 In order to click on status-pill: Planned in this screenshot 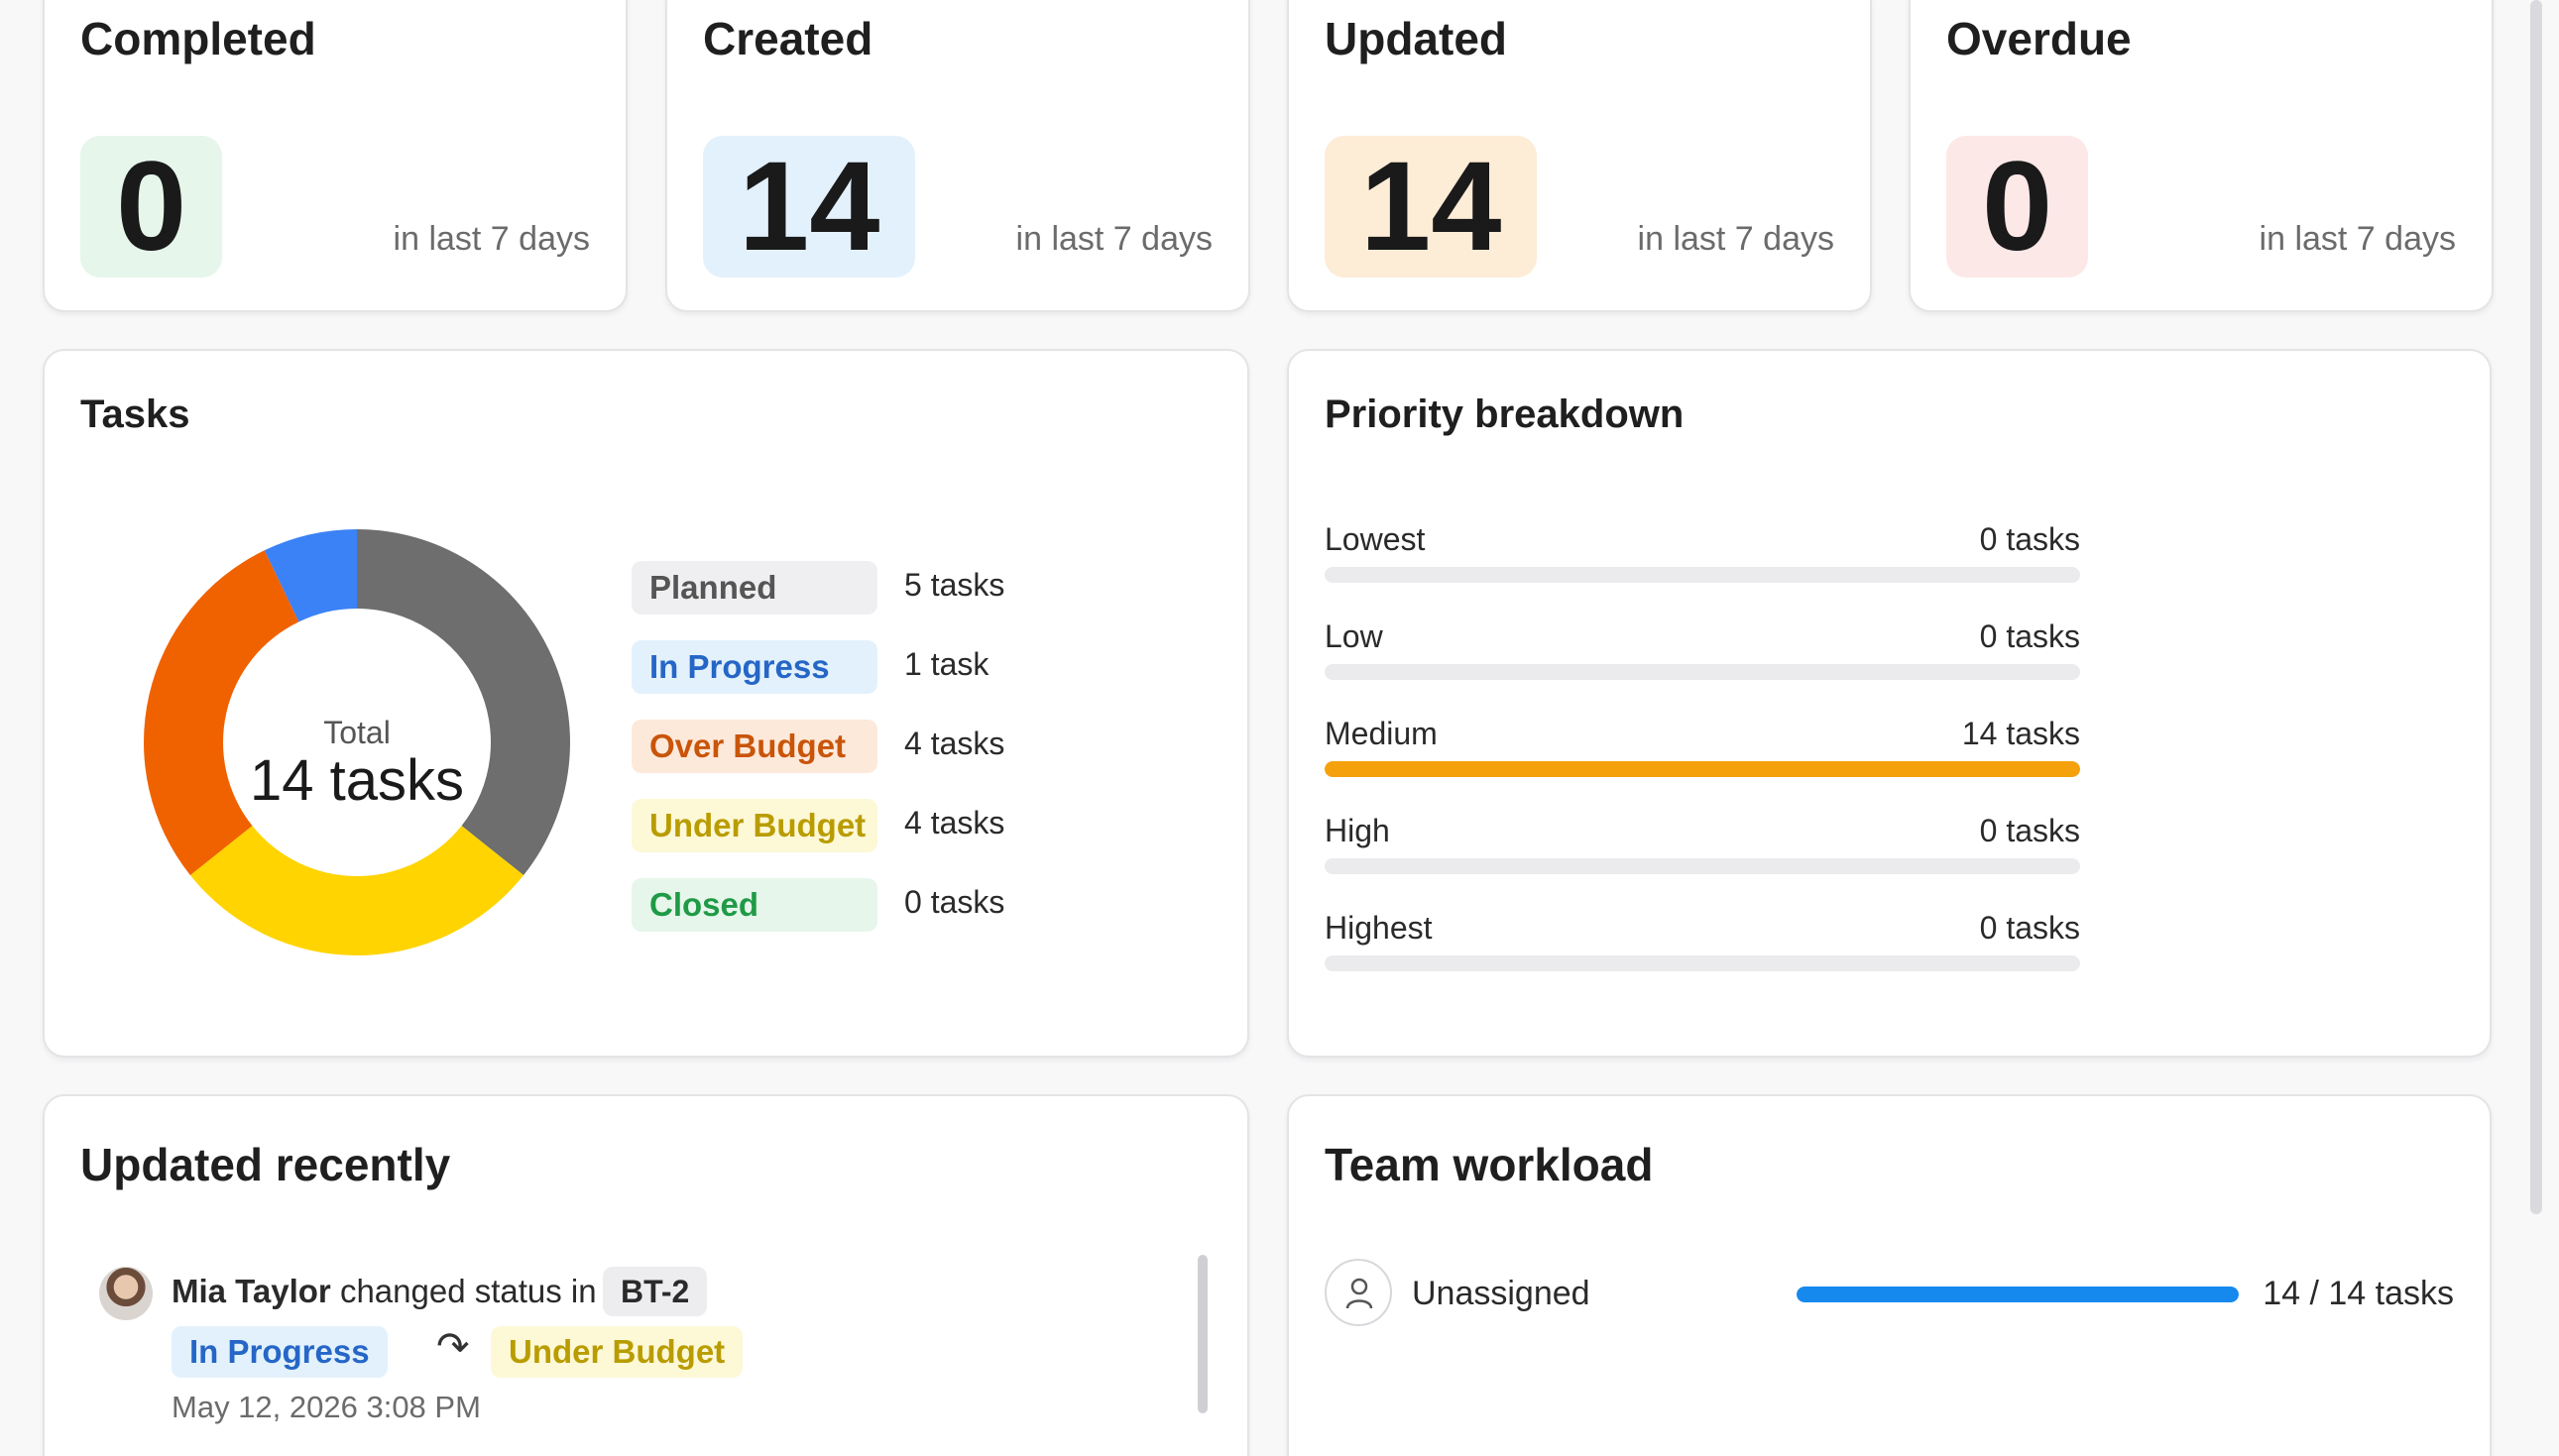, I will do `click(754, 588)`.